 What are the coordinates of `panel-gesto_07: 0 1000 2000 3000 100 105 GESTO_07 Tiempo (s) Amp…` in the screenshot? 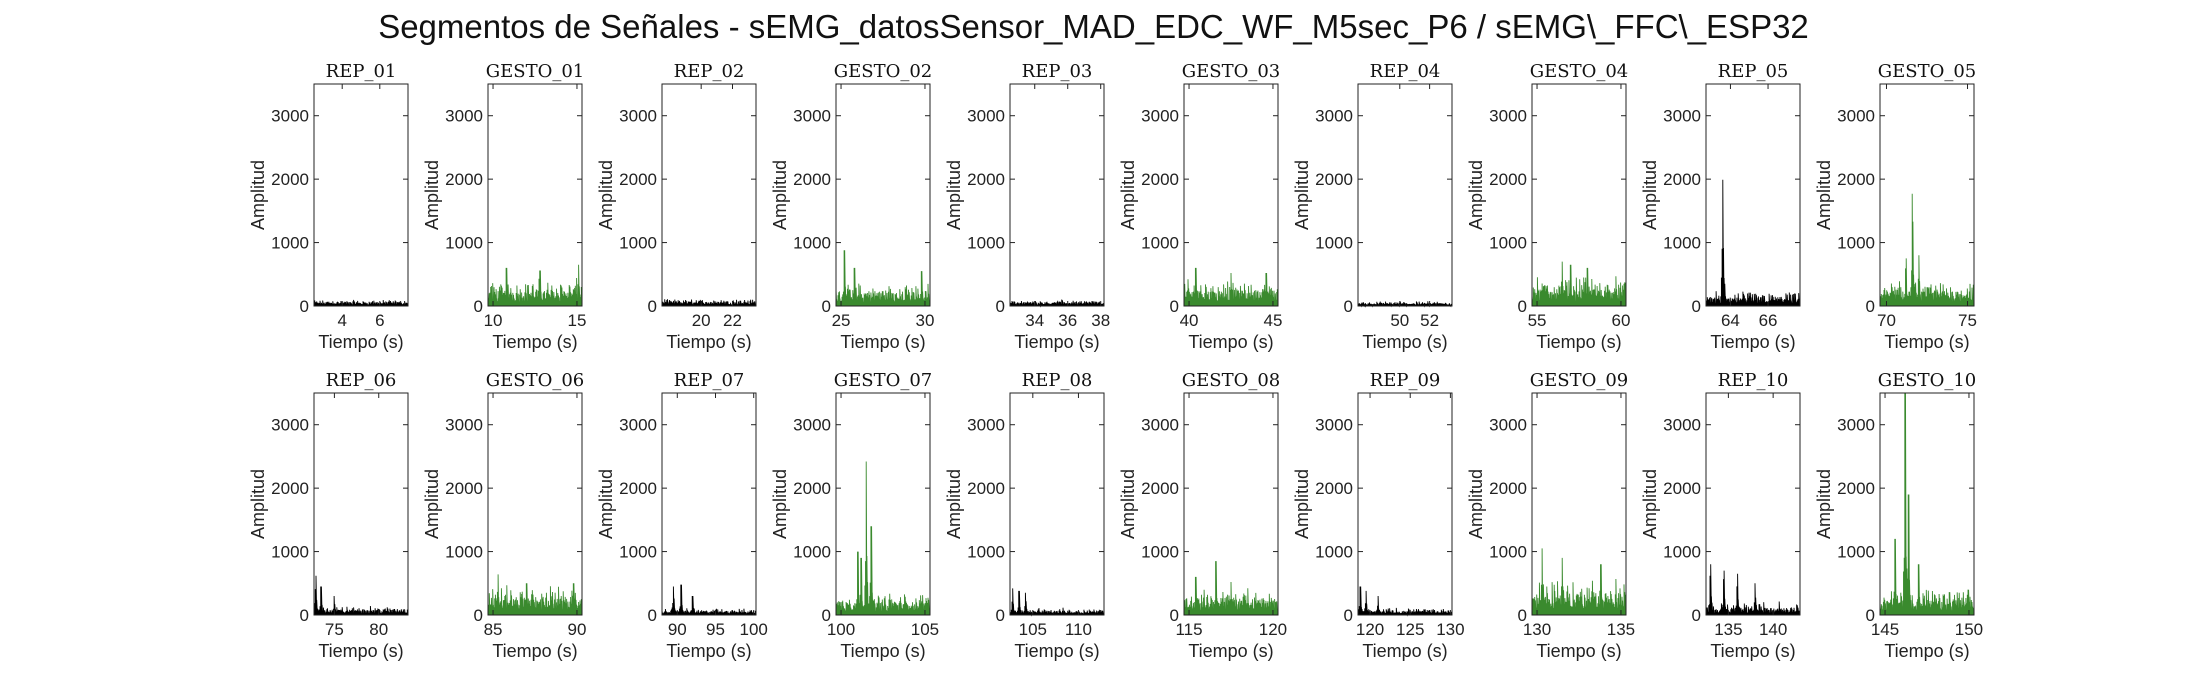 It's located at (854, 515).